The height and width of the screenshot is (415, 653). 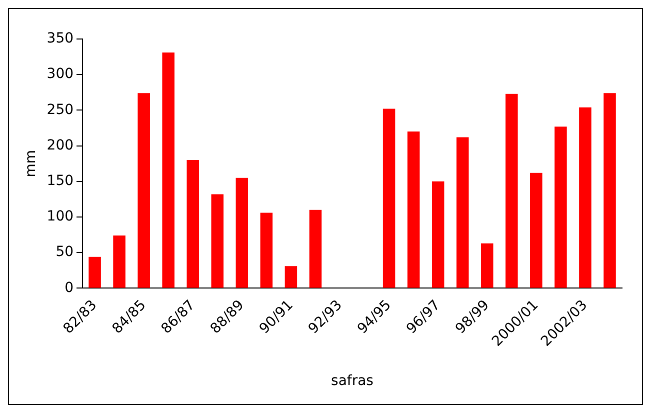 I want to click on x-axis-title: safras, so click(x=352, y=381).